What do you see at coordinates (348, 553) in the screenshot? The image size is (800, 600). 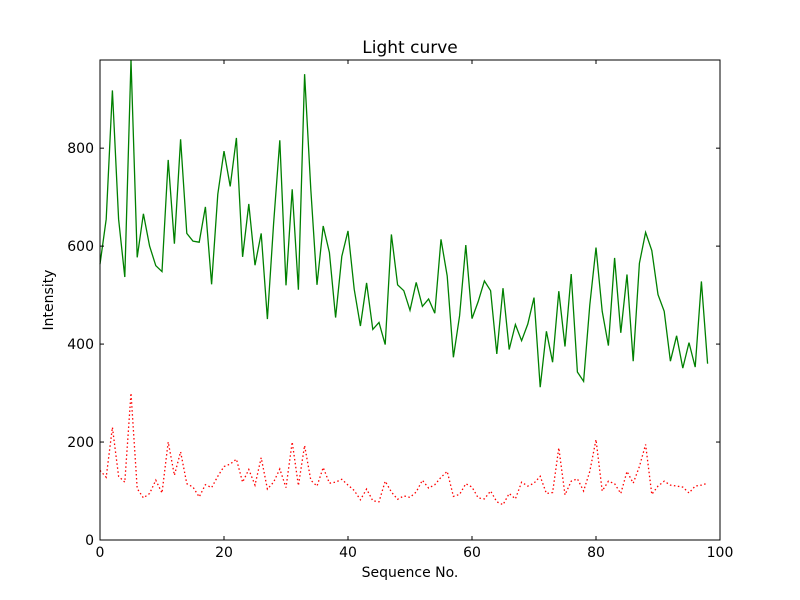 I see `x-tick-label: 40` at bounding box center [348, 553].